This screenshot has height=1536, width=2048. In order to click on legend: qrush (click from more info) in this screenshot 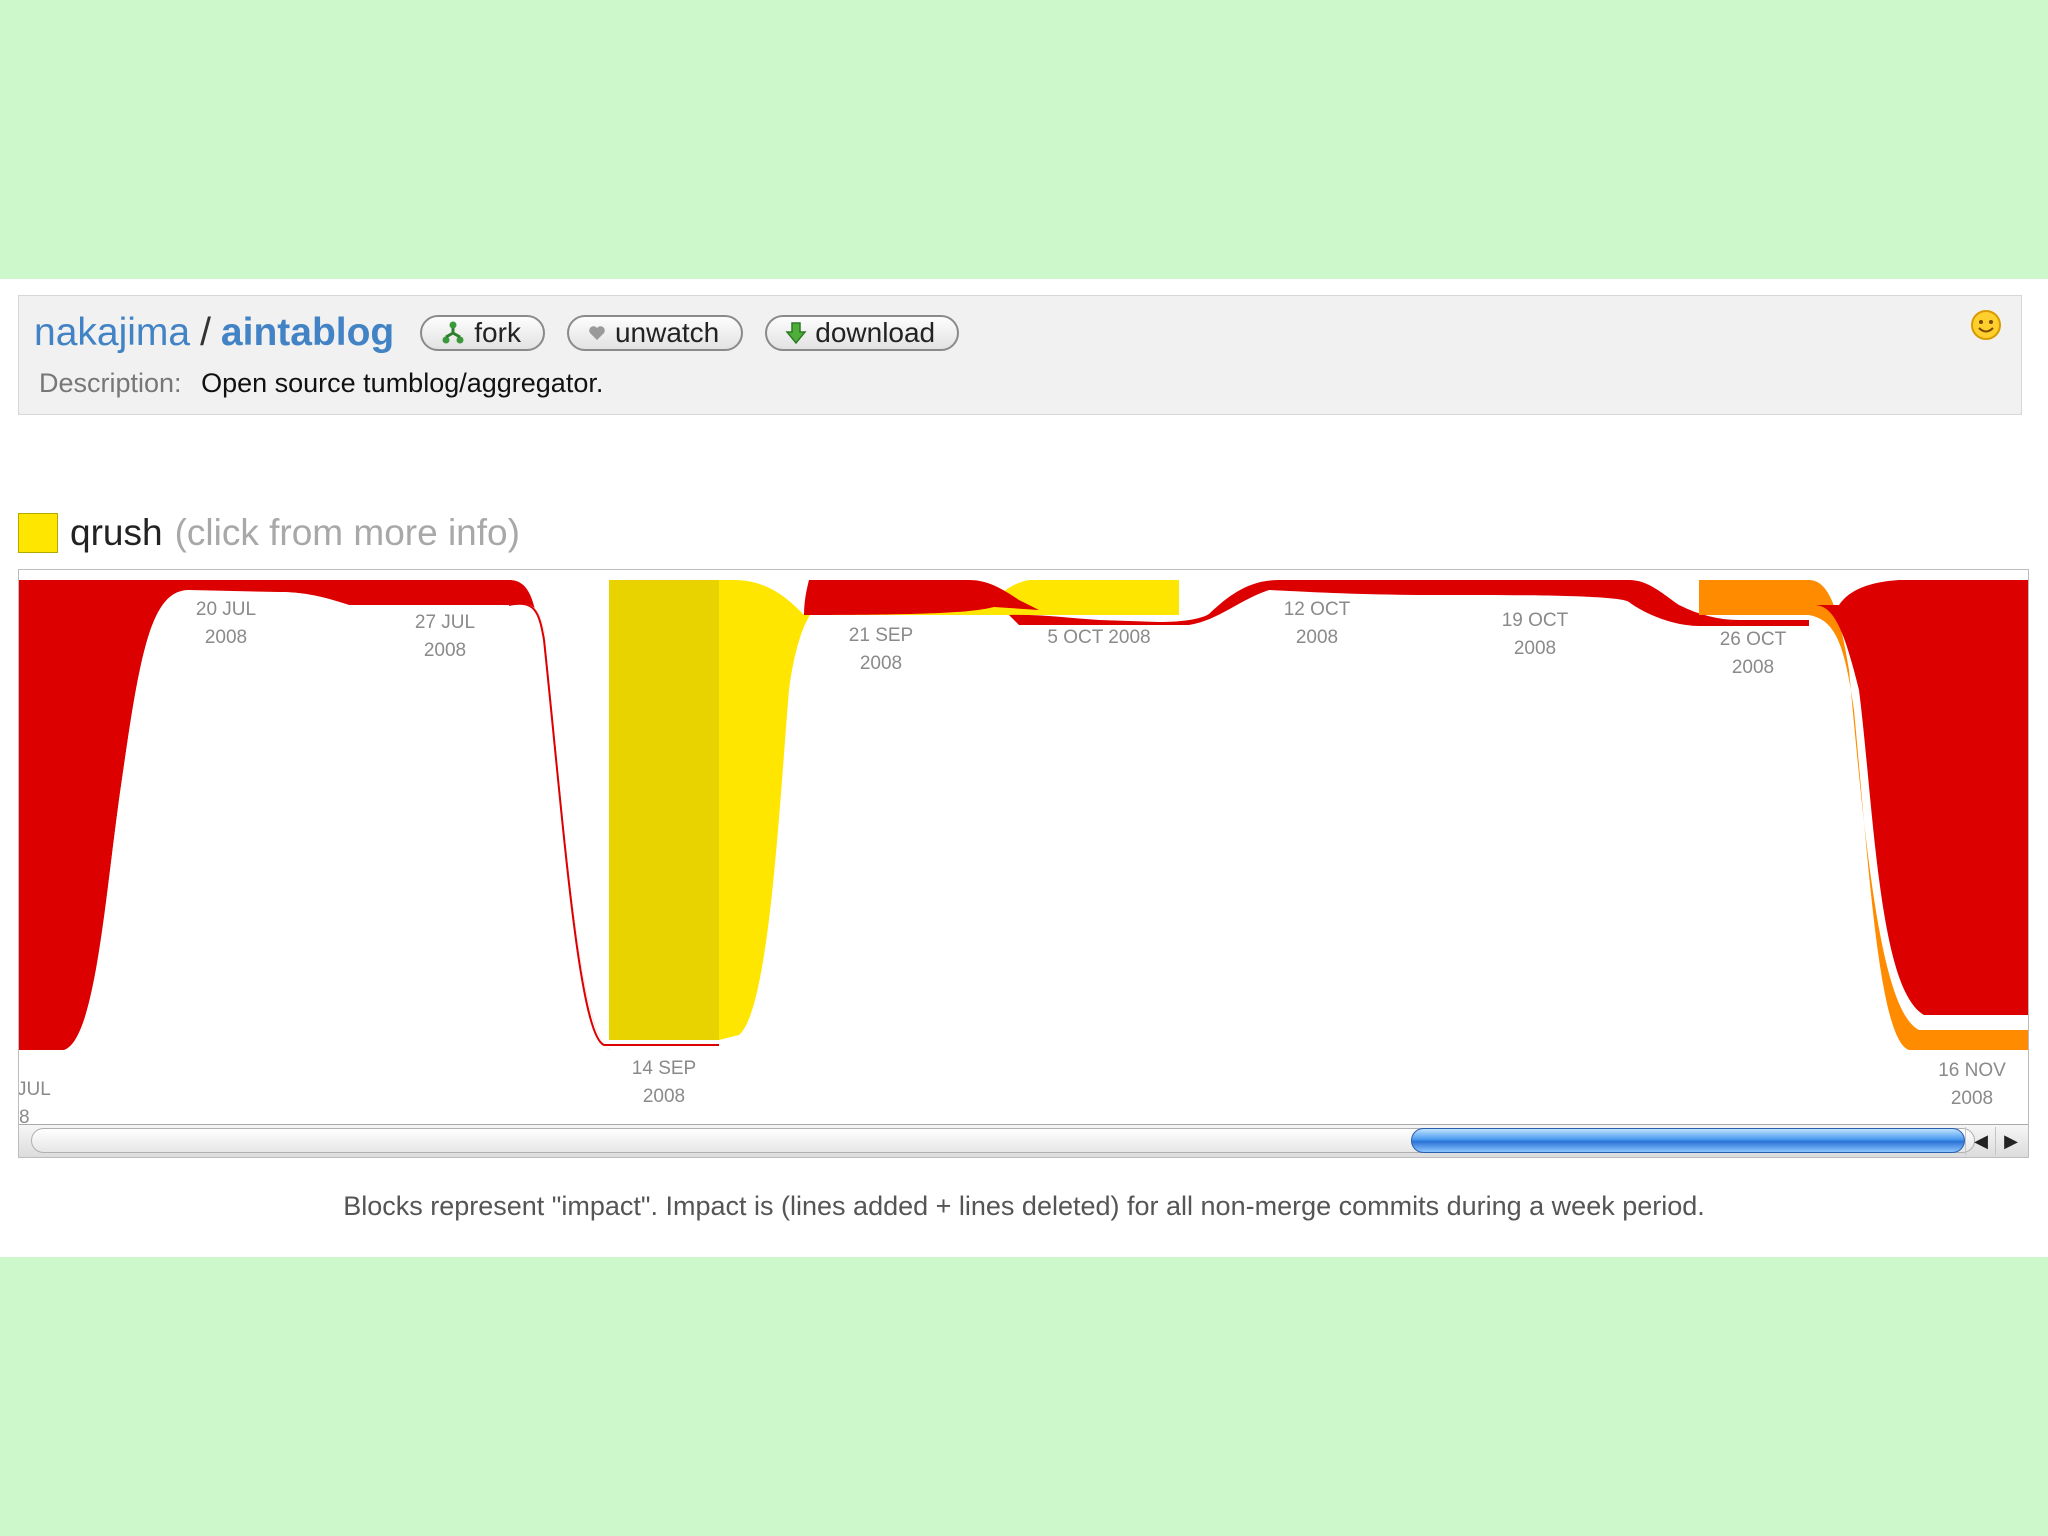, I will do `click(269, 533)`.